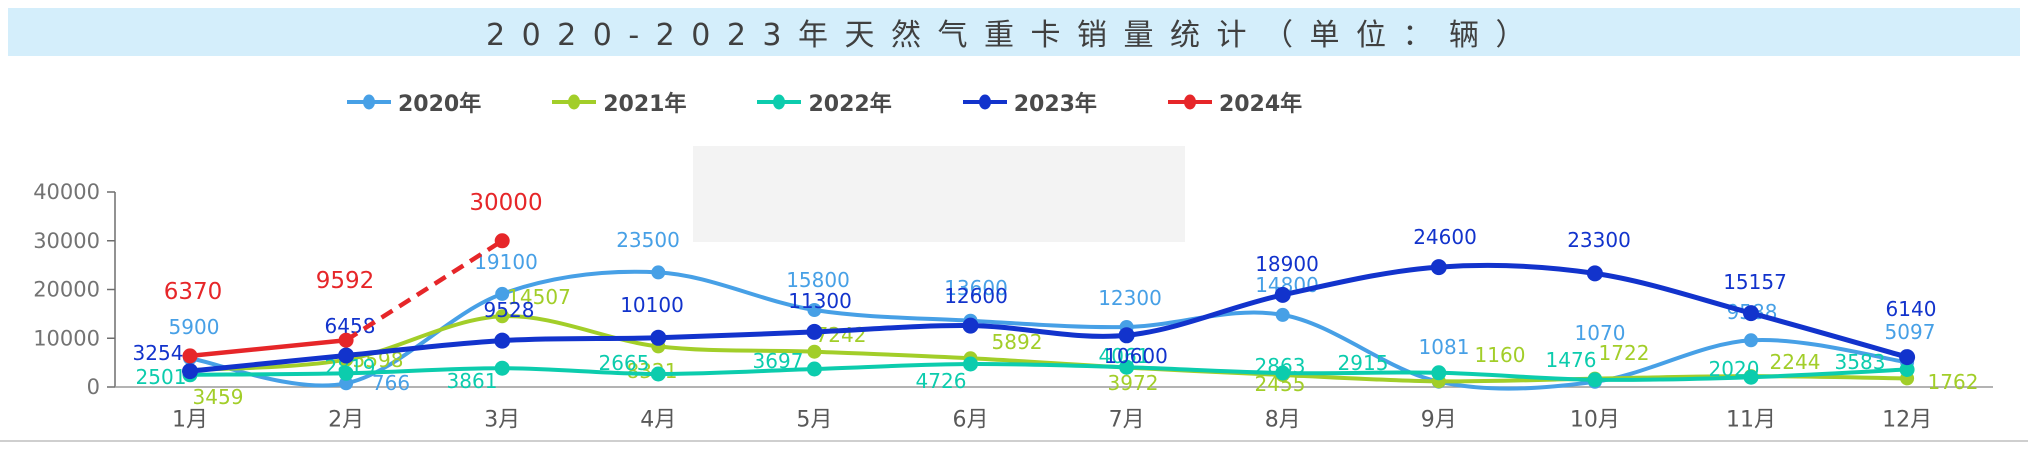 Image resolution: width=2028 pixels, height=449 pixels. What do you see at coordinates (820, 301) in the screenshot?
I see `data-label: 11300` at bounding box center [820, 301].